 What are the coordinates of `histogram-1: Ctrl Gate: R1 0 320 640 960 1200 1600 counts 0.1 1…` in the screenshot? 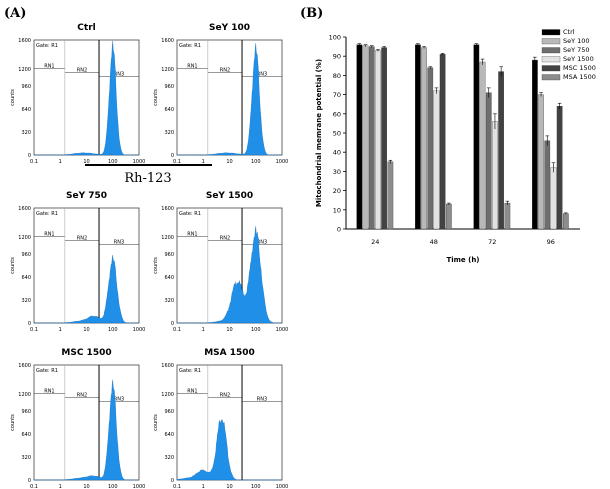 It's located at (77, 94).